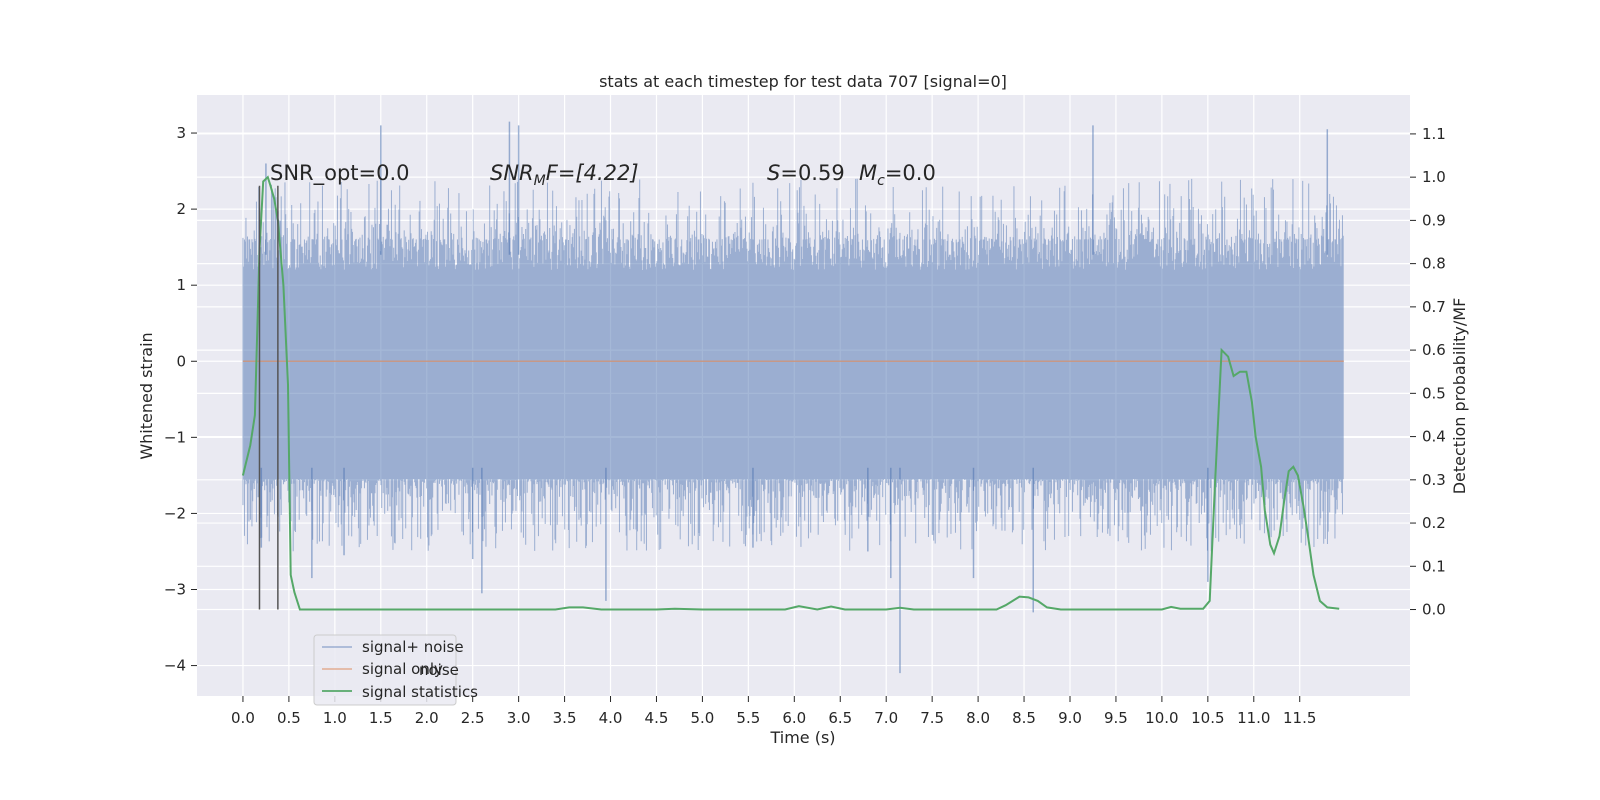 This screenshot has height=800, width=1600. Describe the element at coordinates (932, 718) in the screenshot. I see `x-tick-label-15: 7.5` at that location.